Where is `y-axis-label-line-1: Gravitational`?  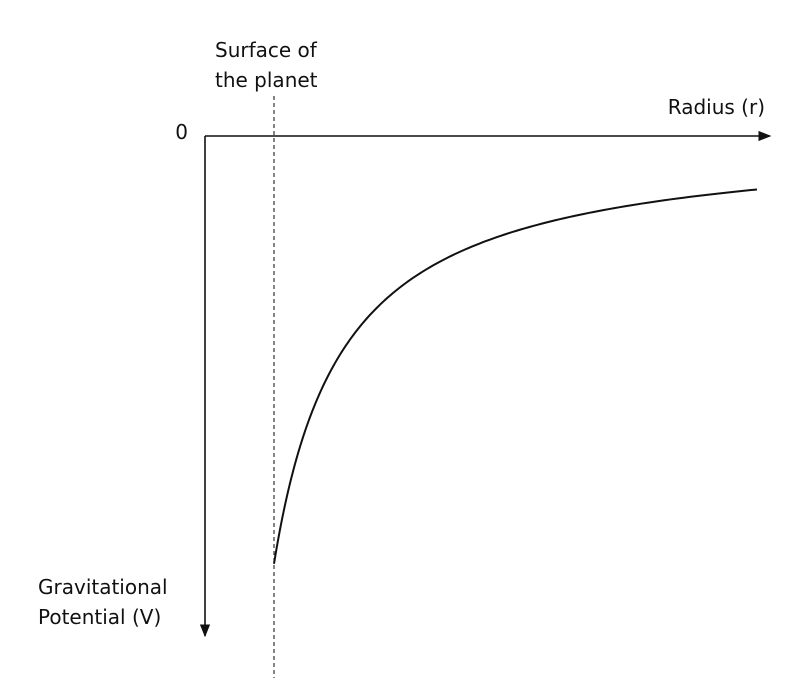 y-axis-label-line-1: Gravitational is located at coordinates (103, 587).